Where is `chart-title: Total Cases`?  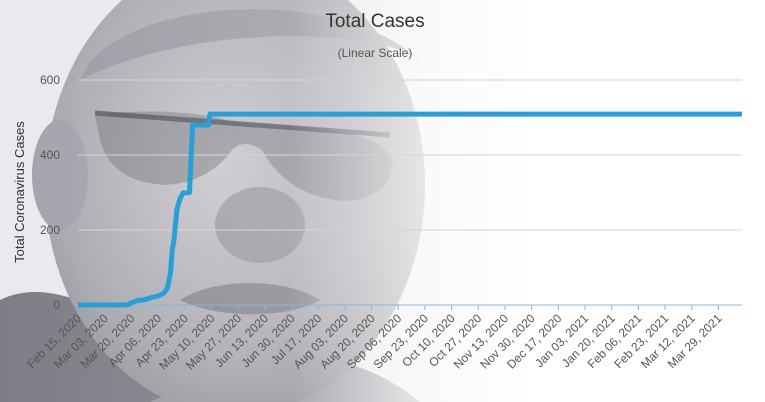
chart-title: Total Cases is located at coordinates (374, 21).